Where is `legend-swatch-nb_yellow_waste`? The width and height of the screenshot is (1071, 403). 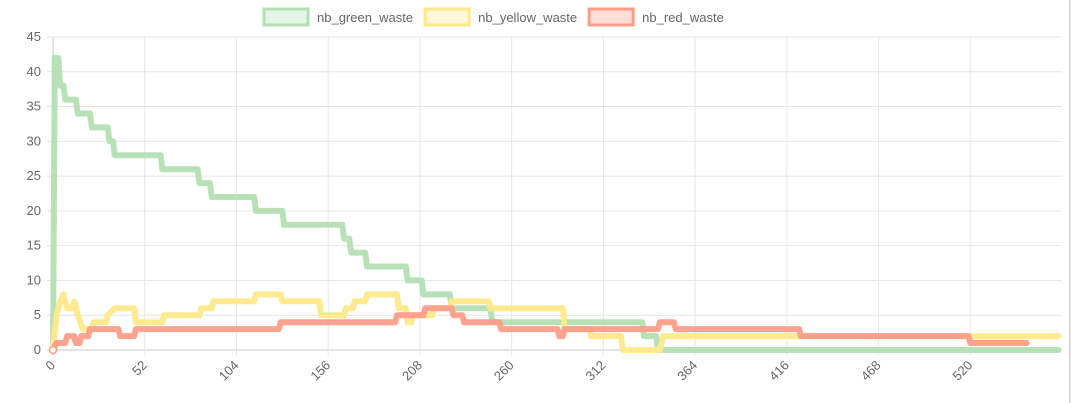 legend-swatch-nb_yellow_waste is located at coordinates (447, 17).